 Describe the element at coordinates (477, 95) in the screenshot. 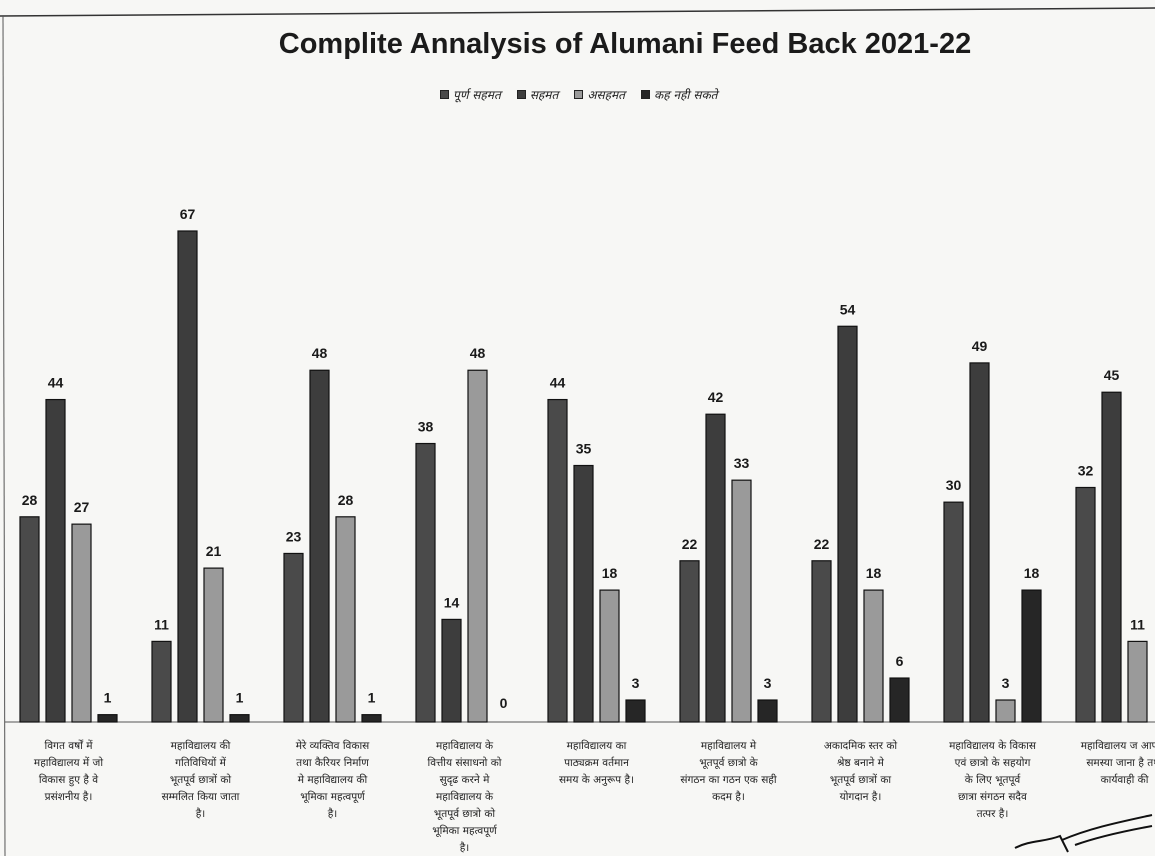

I see `legend-label: पूर्ण सहमत` at that location.